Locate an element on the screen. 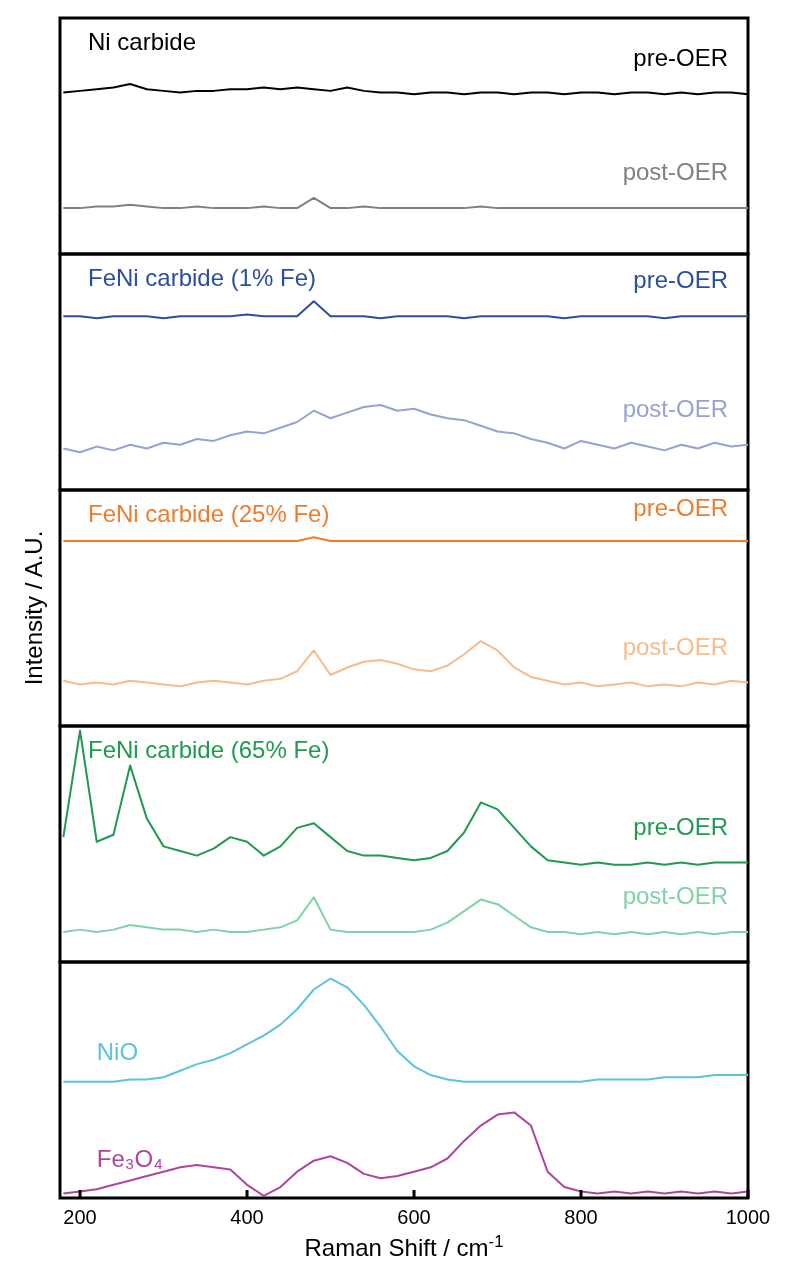 Image resolution: width=791 pixels, height=1266 pixels. series-label: Fe₃O₄ is located at coordinates (129, 1159).